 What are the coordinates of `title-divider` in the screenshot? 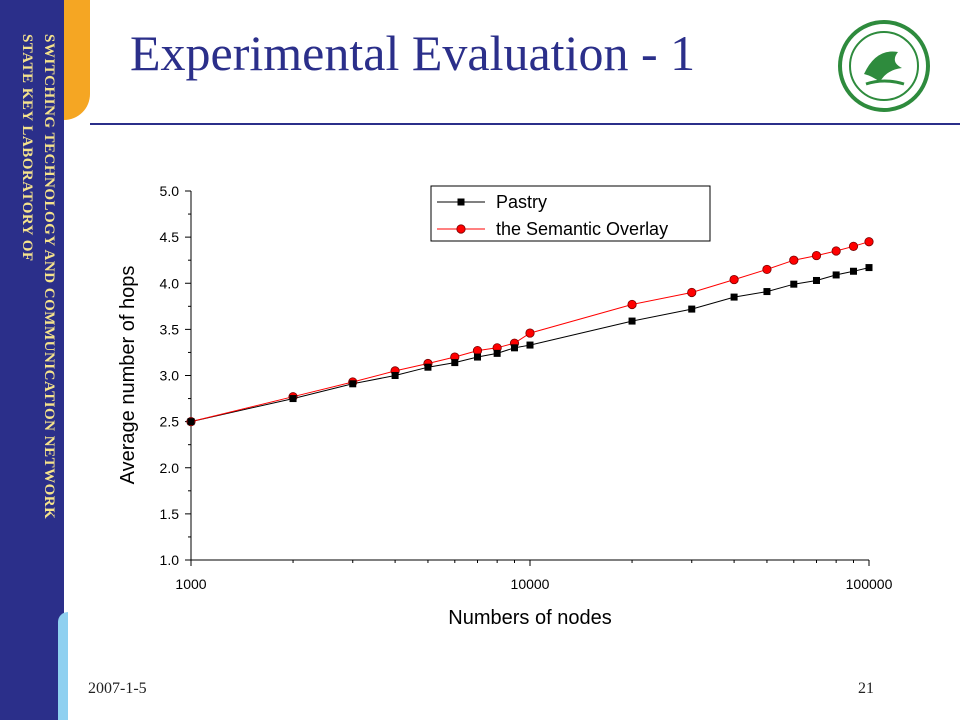 It's located at (525, 124).